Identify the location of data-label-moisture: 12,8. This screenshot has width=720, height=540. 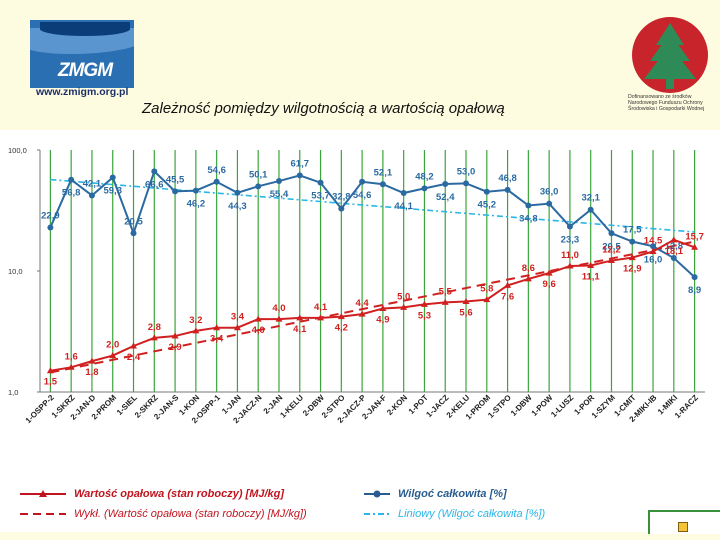
(674, 246).